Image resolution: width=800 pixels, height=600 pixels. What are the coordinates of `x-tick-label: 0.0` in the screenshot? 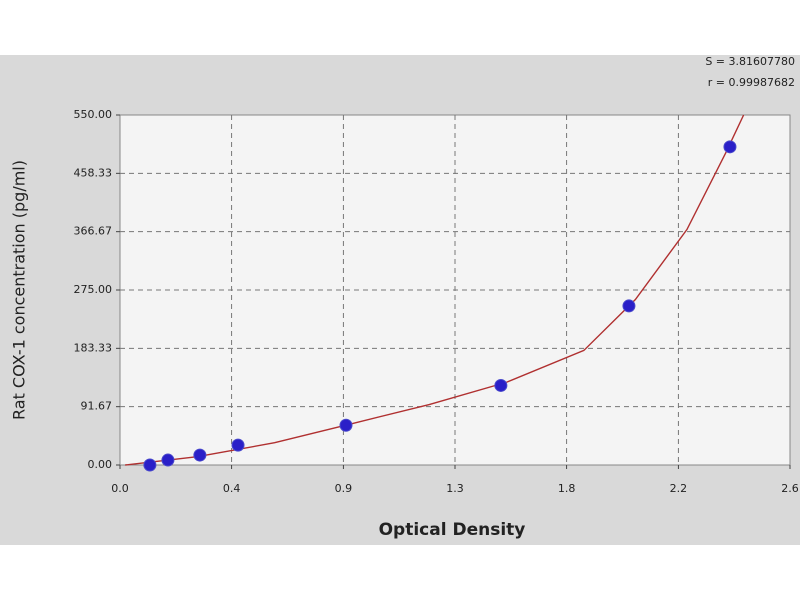 It's located at (120, 488).